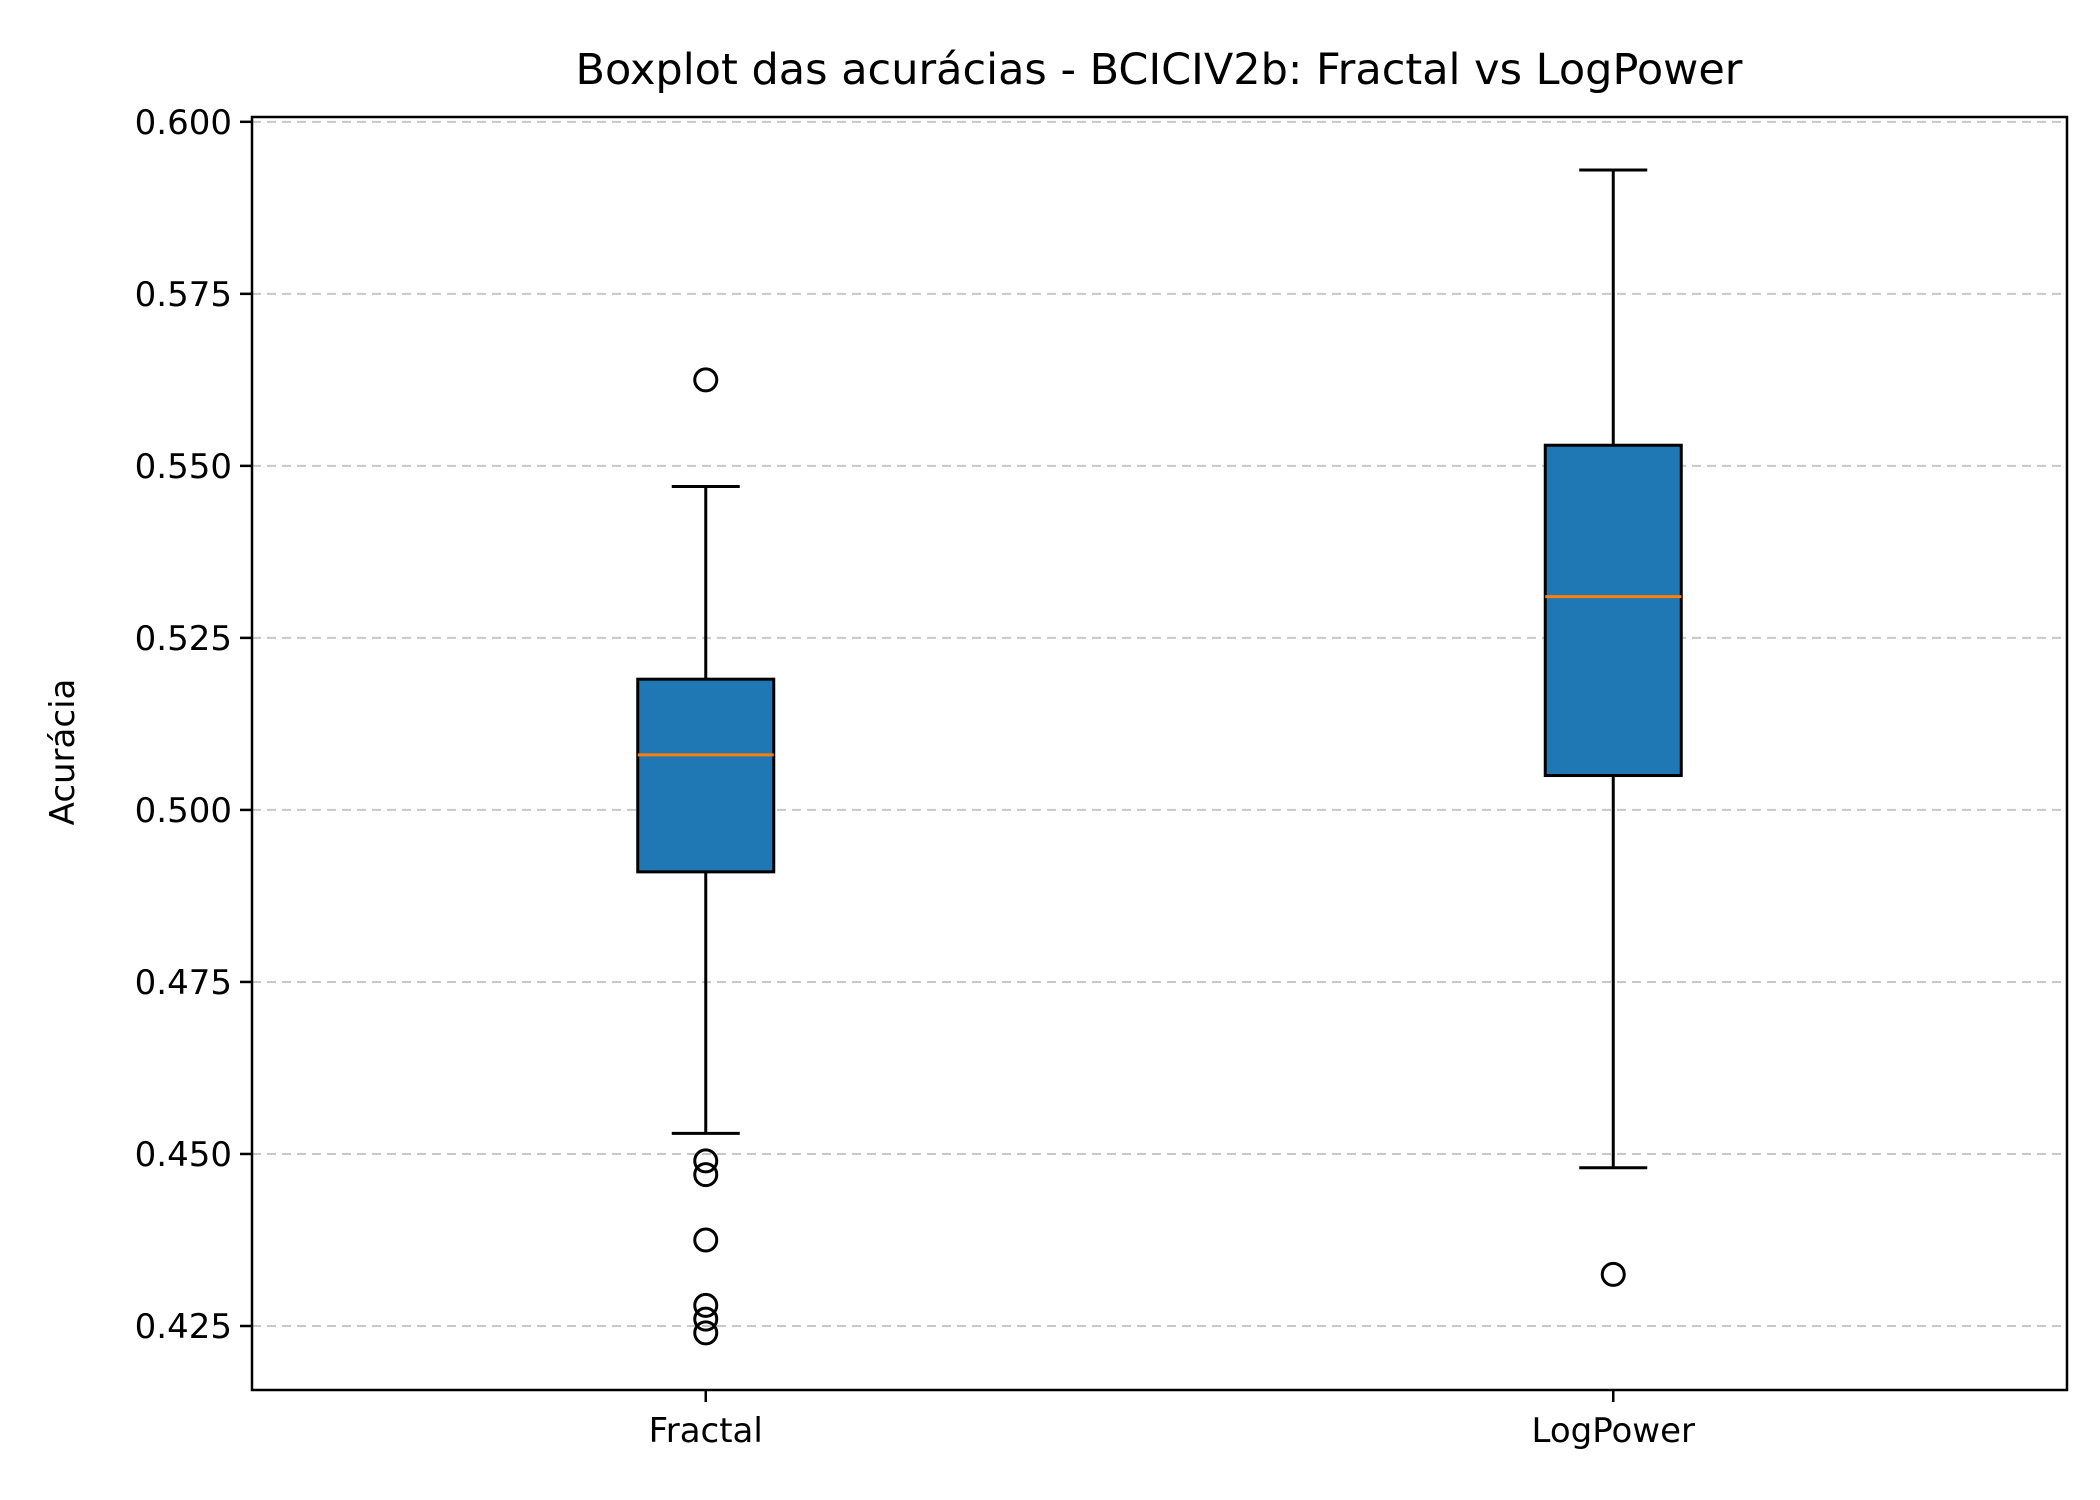 The height and width of the screenshot is (1500, 2100). What do you see at coordinates (193, 725) in the screenshot?
I see `y-axis: 0.425 0.450 0.475 0.500 0.525 0.550 0.575 0.600` at bounding box center [193, 725].